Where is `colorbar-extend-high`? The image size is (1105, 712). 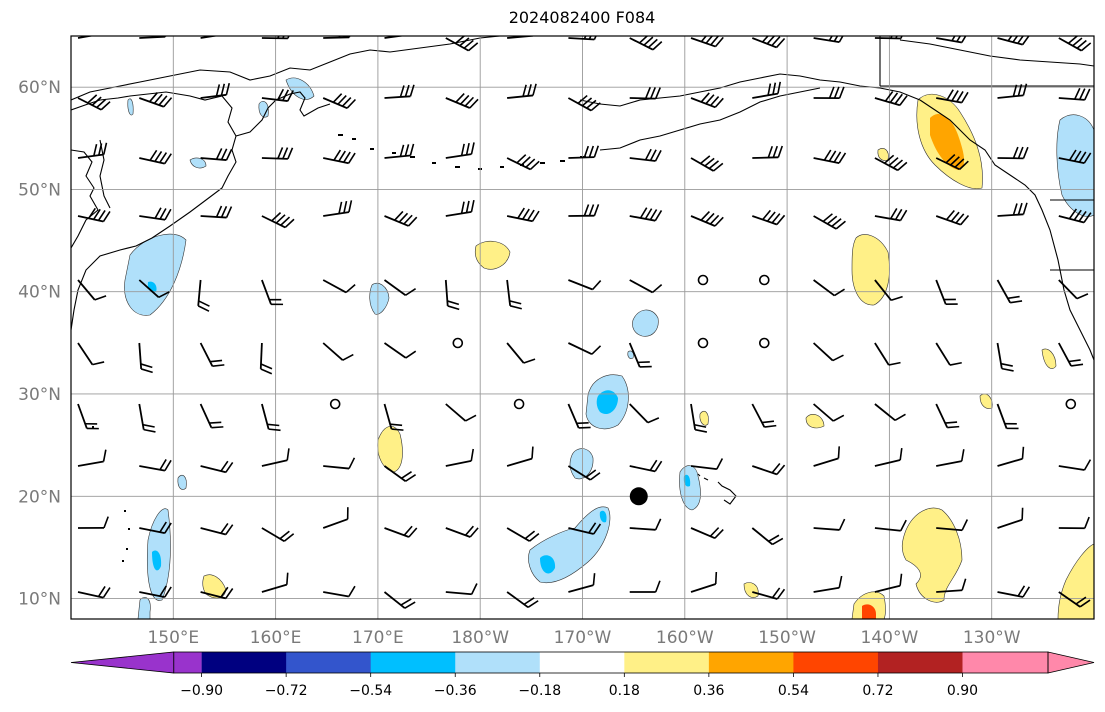 colorbar-extend-high is located at coordinates (1071, 662).